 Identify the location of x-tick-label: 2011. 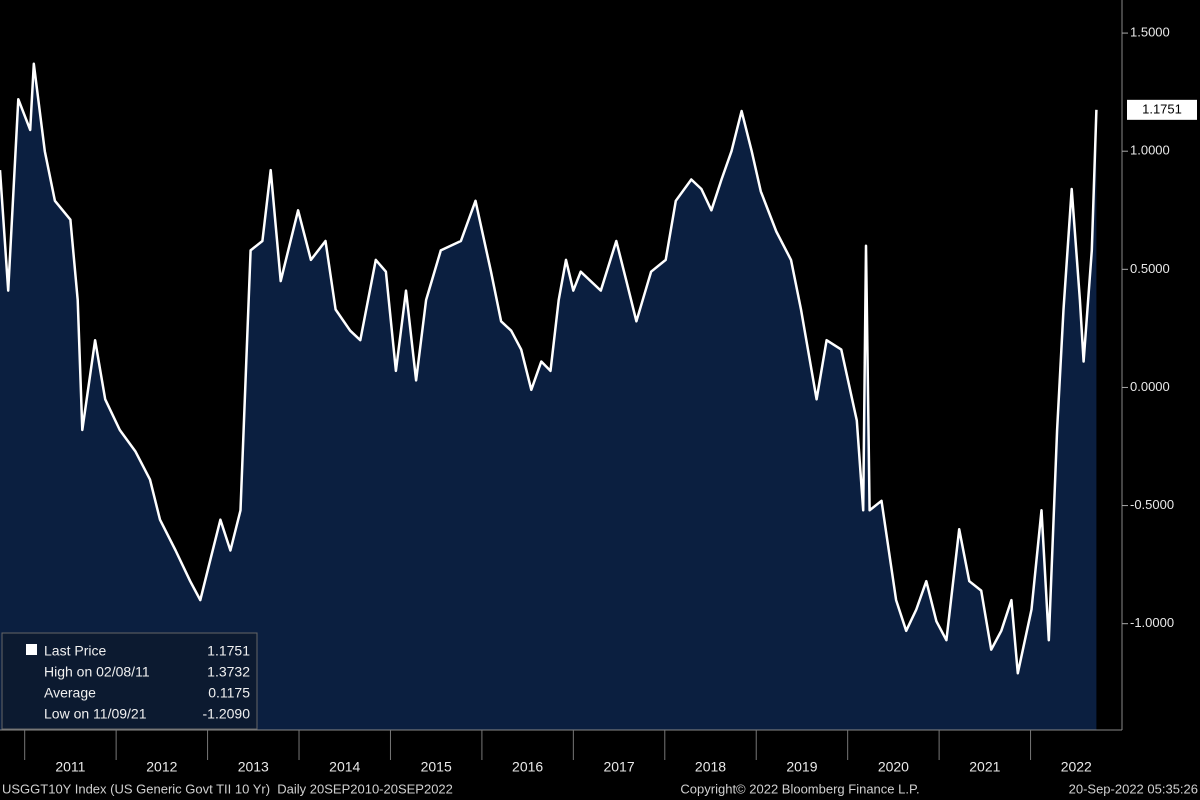
(70, 767).